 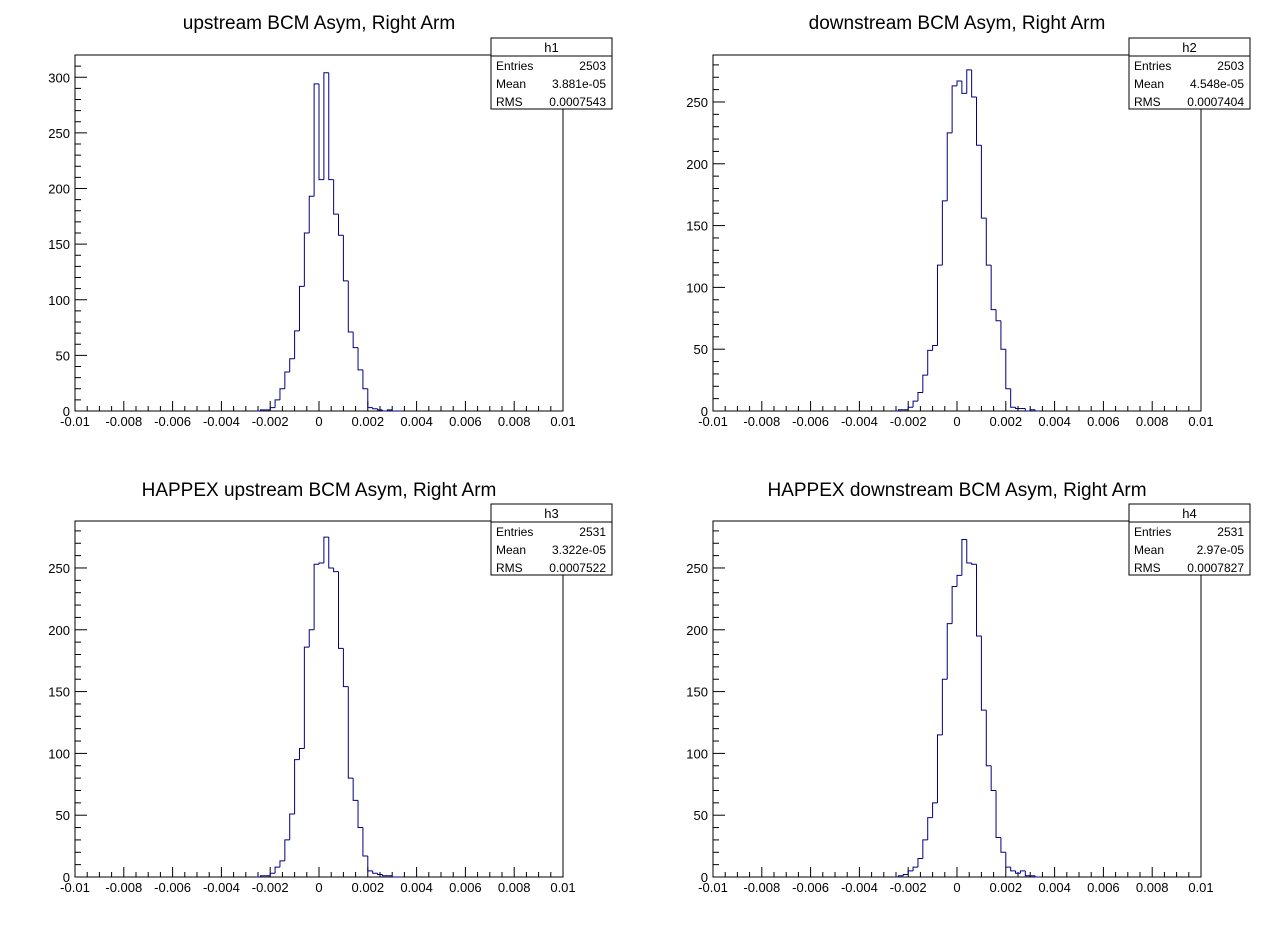 What do you see at coordinates (957, 23) in the screenshot?
I see `chart-title: downstream BCM Asym, Right Arm` at bounding box center [957, 23].